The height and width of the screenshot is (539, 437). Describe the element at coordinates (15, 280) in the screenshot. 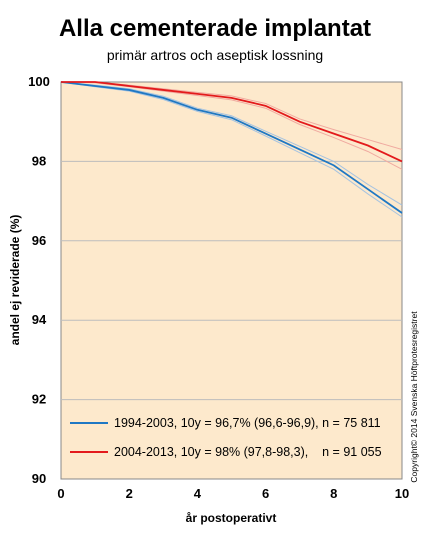

I see `y-axis-label: andel ej reviderade (%)` at that location.